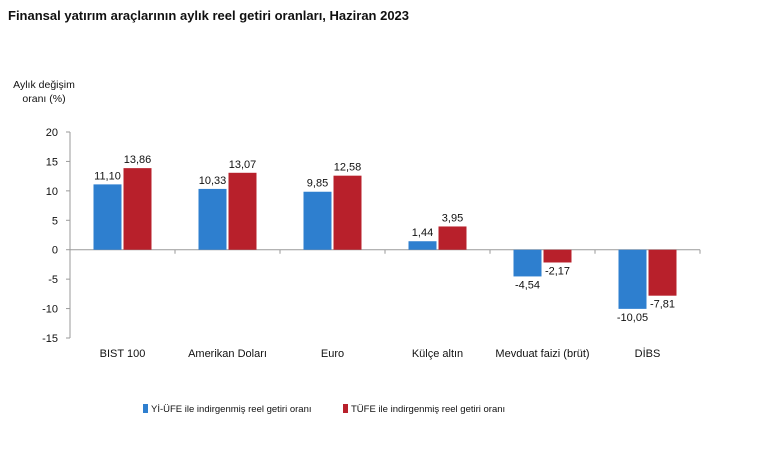 The width and height of the screenshot is (760, 450). Describe the element at coordinates (107, 176) in the screenshot. I see `data-label: 11,10` at that location.